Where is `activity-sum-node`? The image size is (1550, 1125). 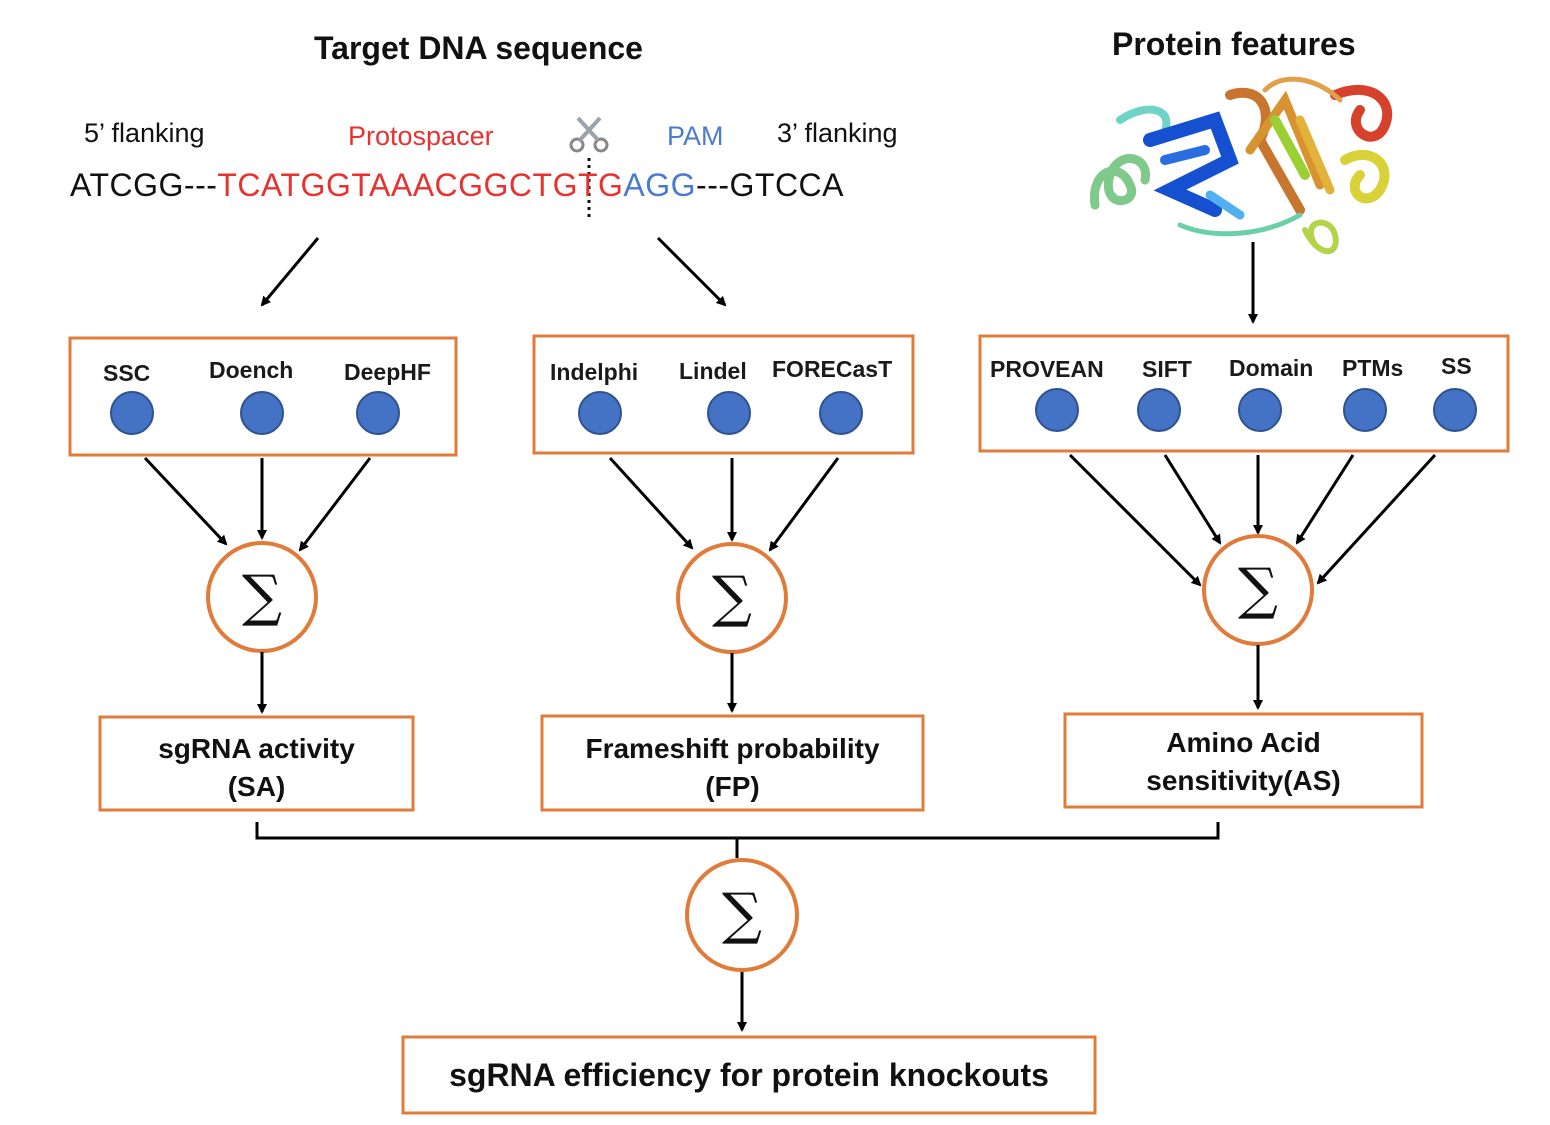
activity-sum-node is located at coordinates (262, 597).